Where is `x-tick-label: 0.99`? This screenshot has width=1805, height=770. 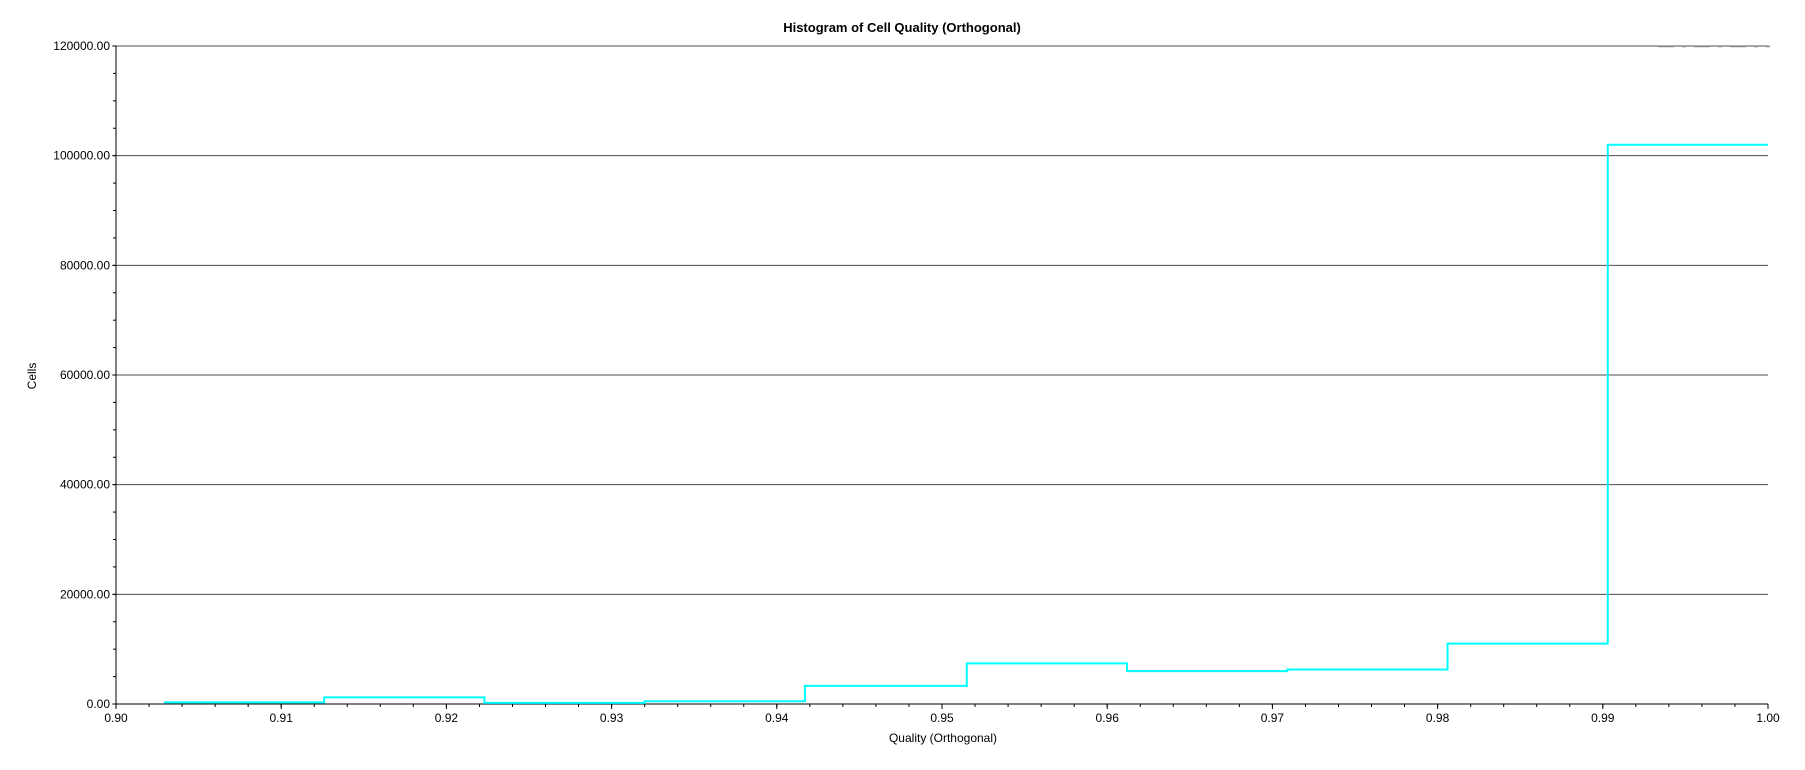 x-tick-label: 0.99 is located at coordinates (1603, 718).